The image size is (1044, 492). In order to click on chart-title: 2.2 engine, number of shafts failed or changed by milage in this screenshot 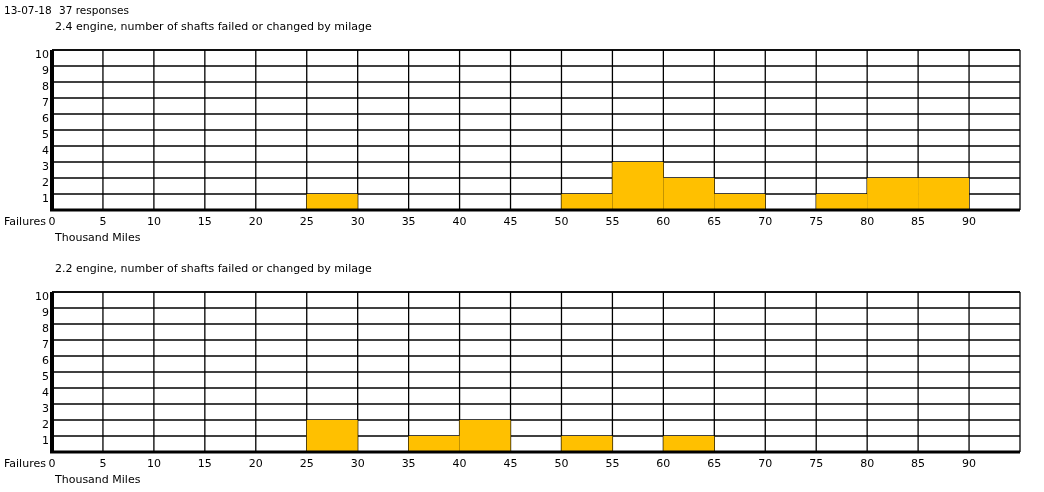, I will do `click(213, 268)`.